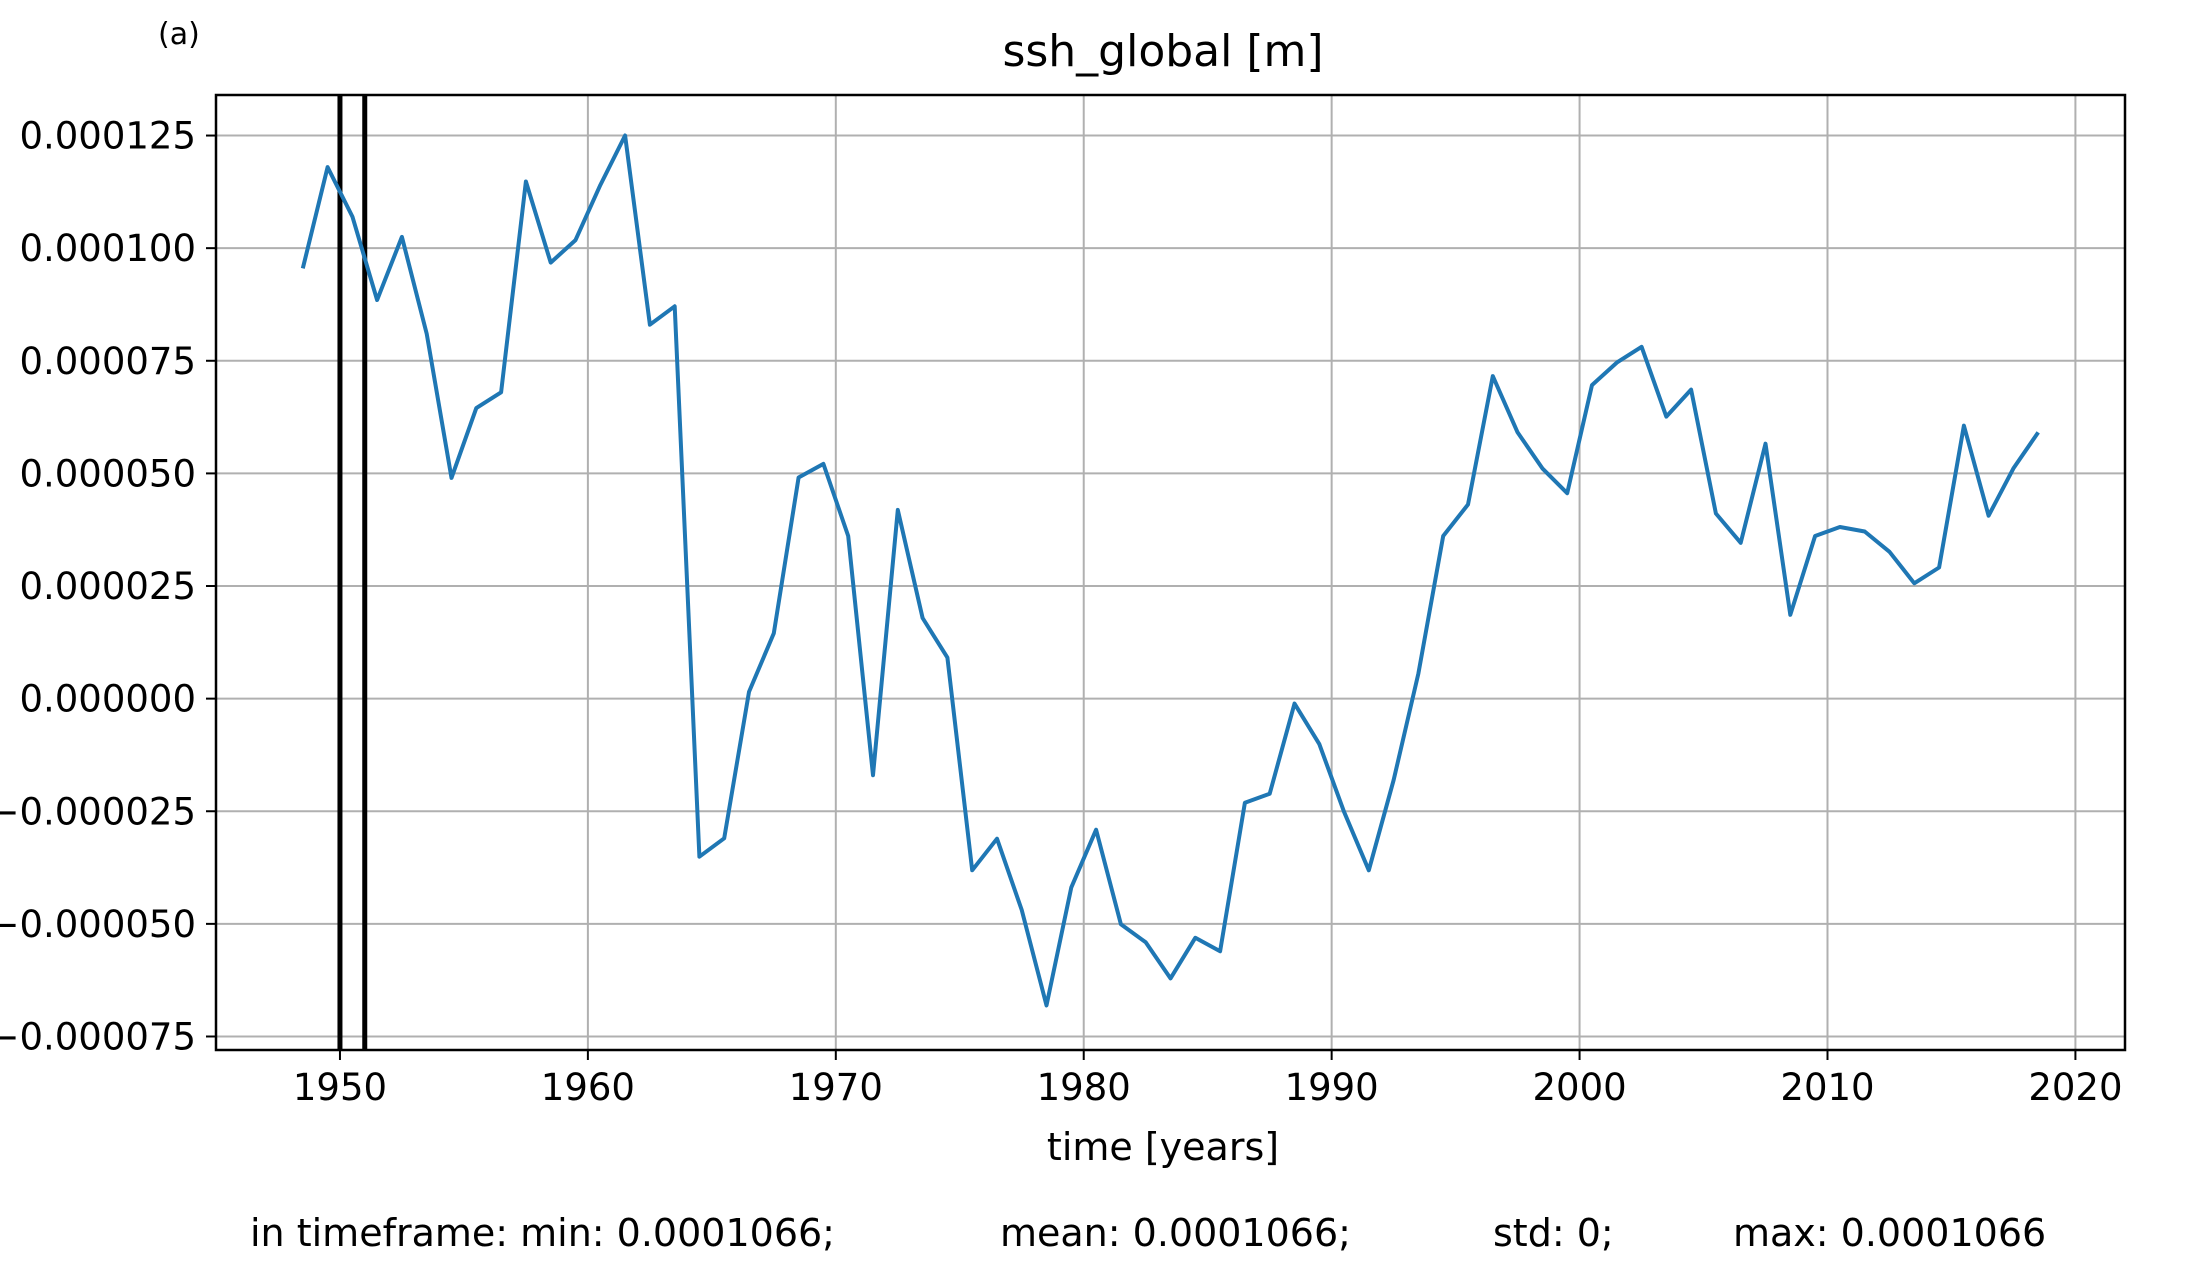 This screenshot has width=2196, height=1263. I want to click on panel-label: (a), so click(179, 34).